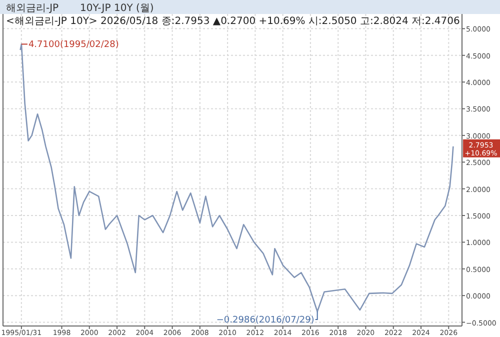 This screenshot has height=337, width=500. I want to click on annotation: <해외금리-JP 10Y> 2026/05/18 종:2.7953 ▲0.2700 +10.69% 시:2.5050 고:2.8024 저:2.4706, so click(233, 21).